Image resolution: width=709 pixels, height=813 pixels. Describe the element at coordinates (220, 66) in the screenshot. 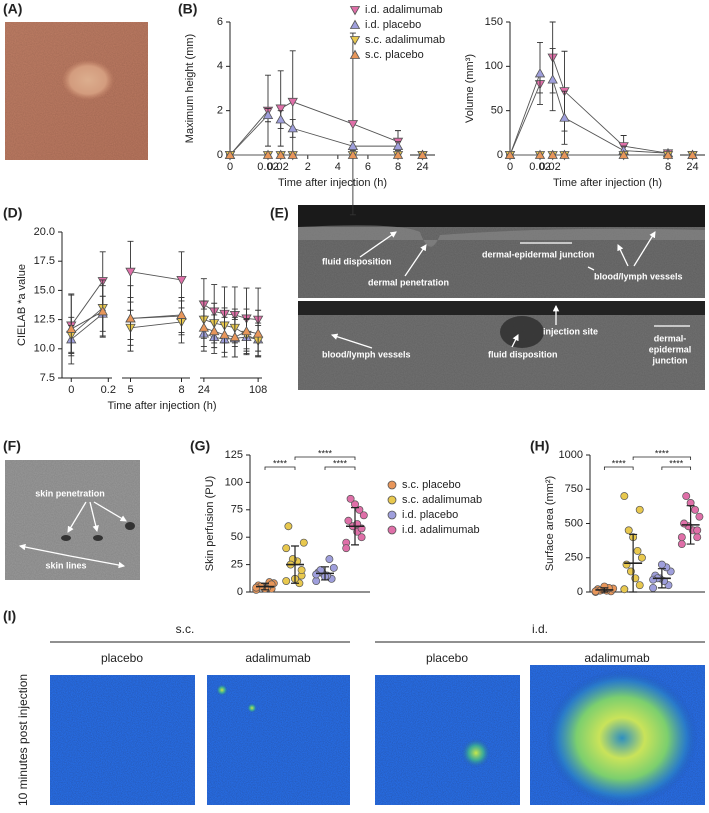

I see `y-tick-label: 4` at that location.